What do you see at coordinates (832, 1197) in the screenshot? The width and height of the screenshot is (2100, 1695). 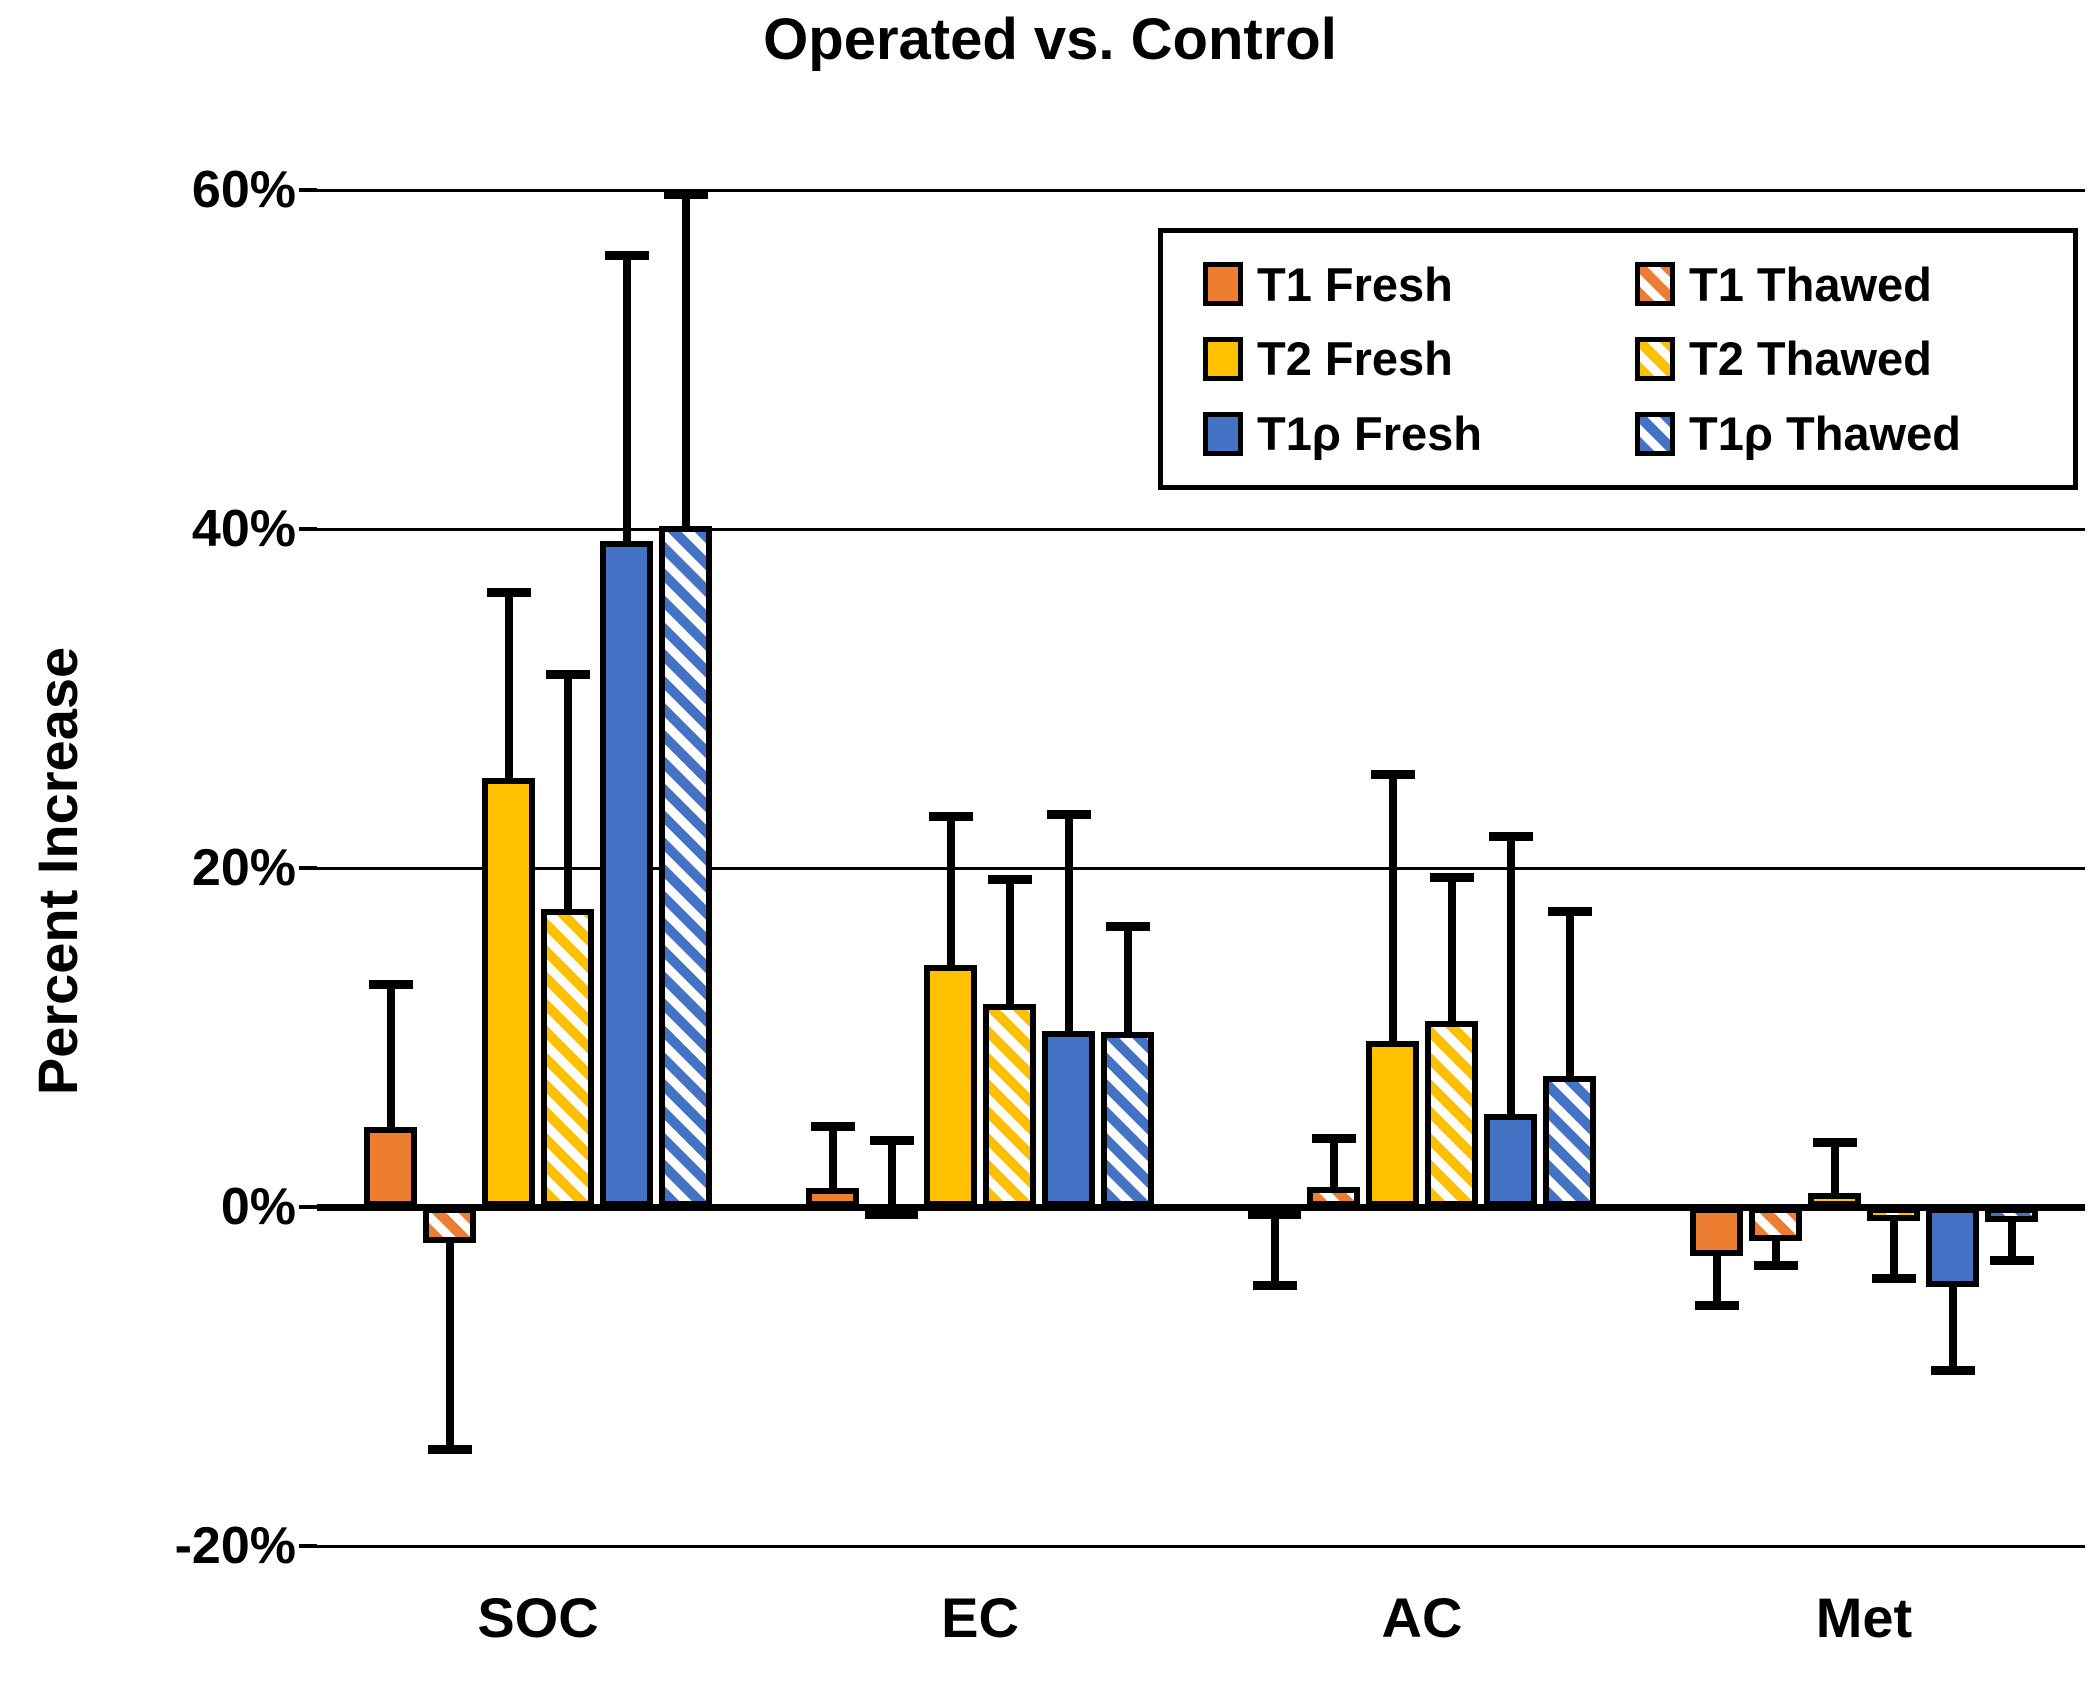 I see `bar-EC-T1-Fresh` at bounding box center [832, 1197].